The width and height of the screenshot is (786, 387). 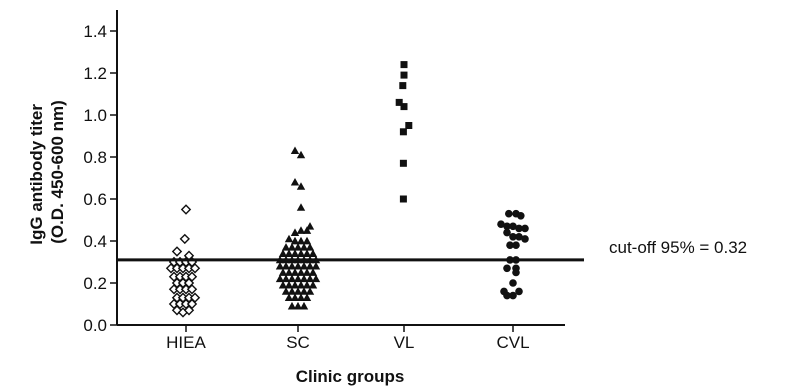 What do you see at coordinates (512, 342) in the screenshot?
I see `category-label: CVL` at bounding box center [512, 342].